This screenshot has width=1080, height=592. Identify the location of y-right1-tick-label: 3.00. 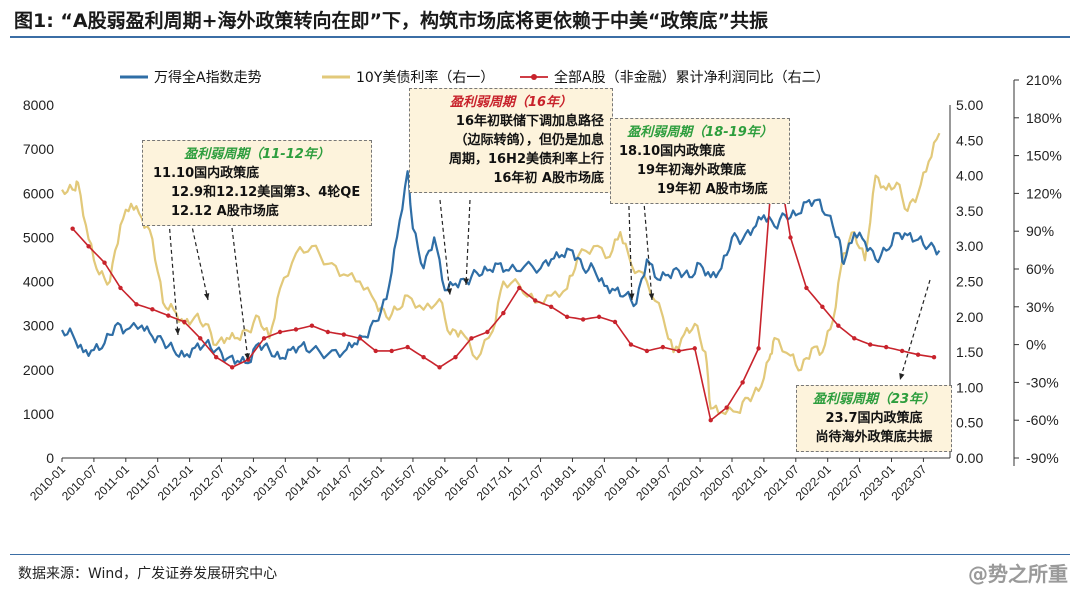
(969, 246).